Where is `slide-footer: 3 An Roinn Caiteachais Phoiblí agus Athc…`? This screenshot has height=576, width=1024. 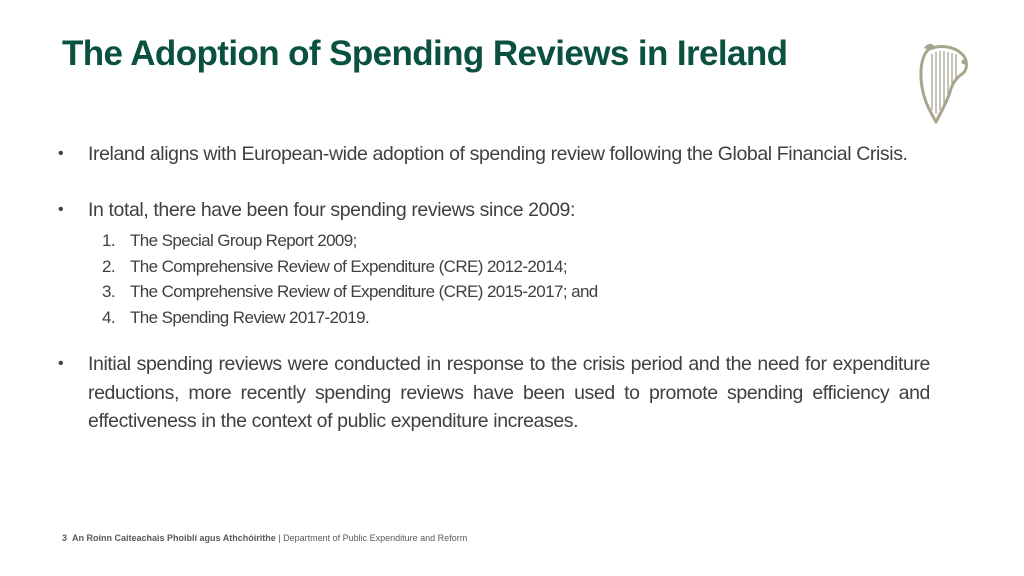 slide-footer: 3 An Roinn Caiteachais Phoiblí agus Athc… is located at coordinates (264, 538).